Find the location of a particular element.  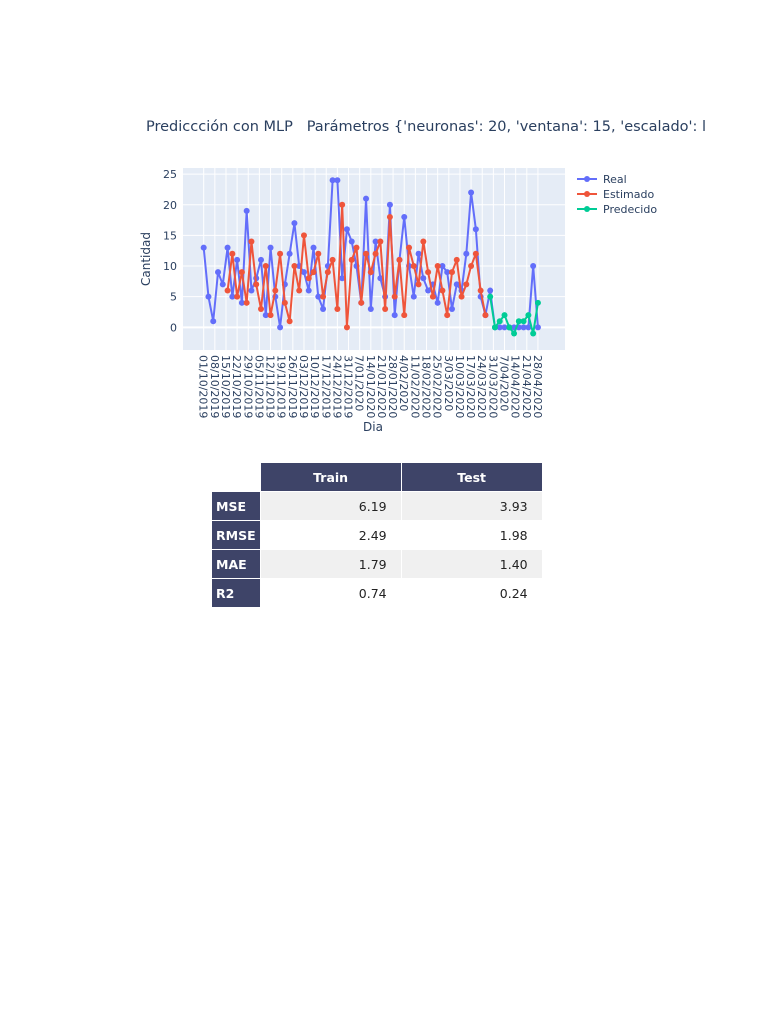

x-tick-label: 03/12/2019 is located at coordinates (303, 386).